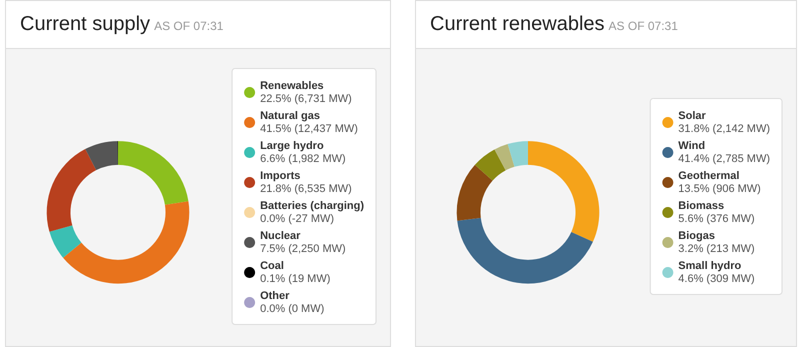  I want to click on data-label: 41.4% (2,785 MW), so click(724, 159).